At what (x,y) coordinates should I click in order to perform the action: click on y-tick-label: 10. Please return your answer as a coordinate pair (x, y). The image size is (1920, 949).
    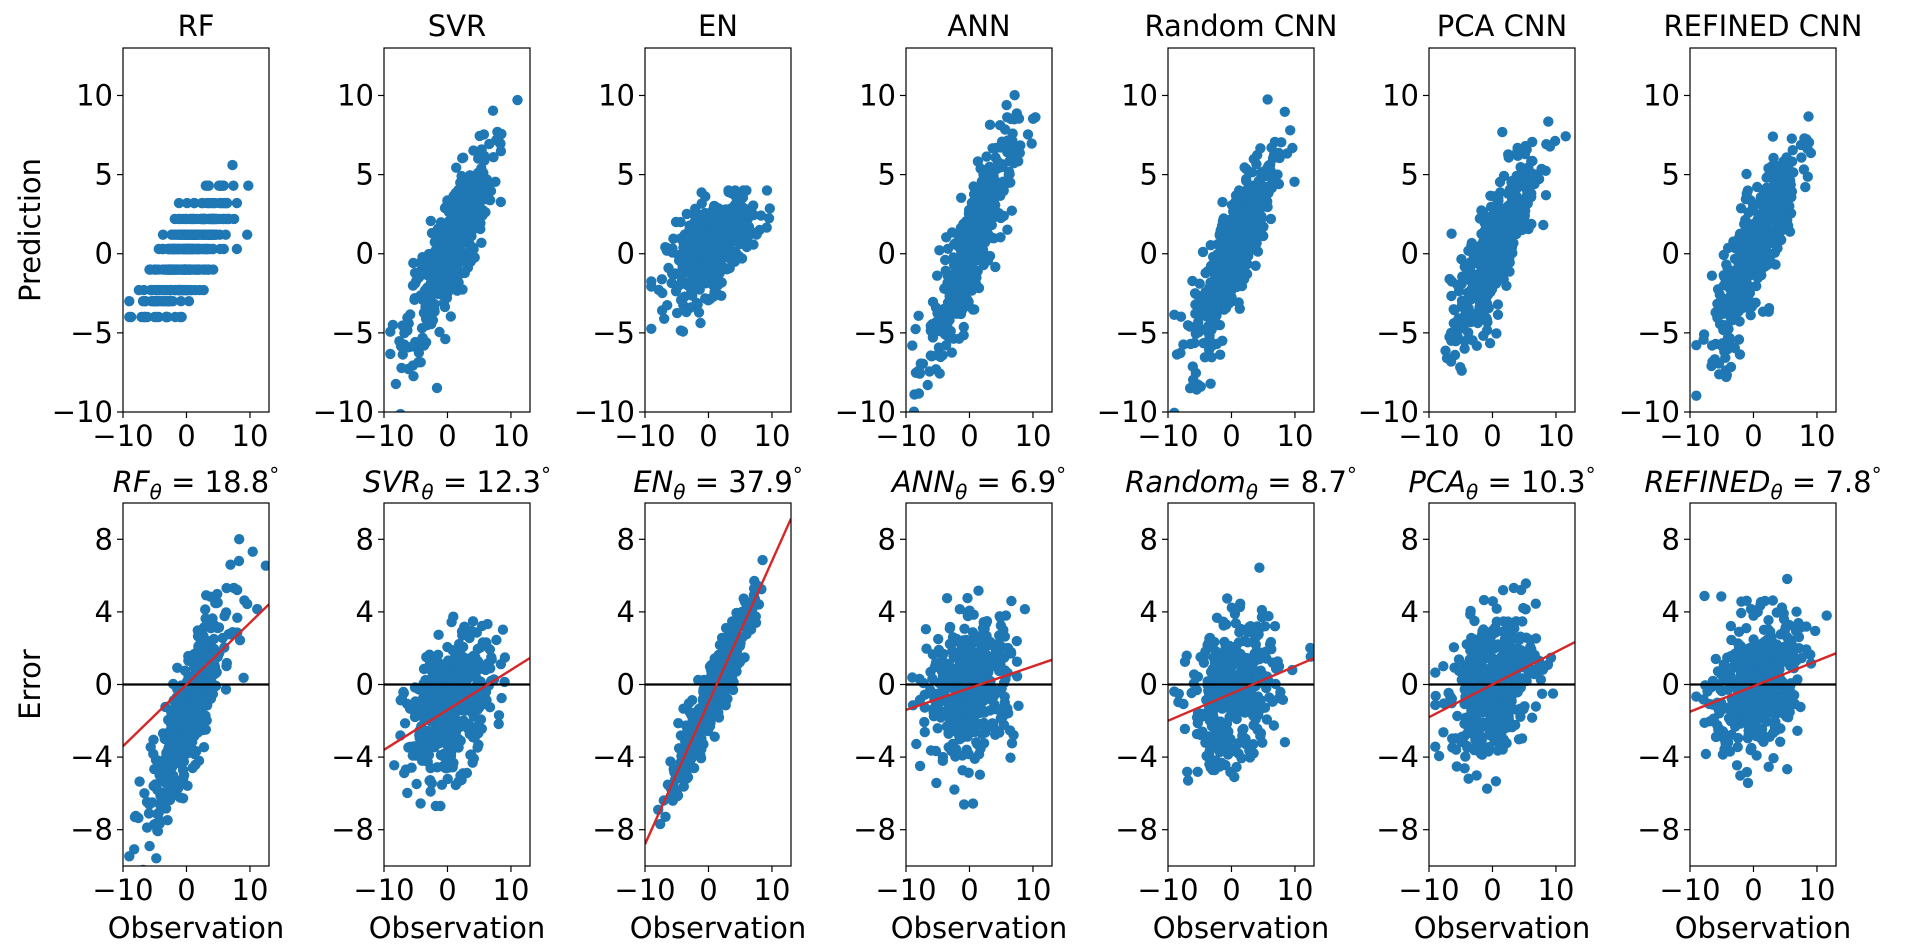
    Looking at the image, I should click on (94, 95).